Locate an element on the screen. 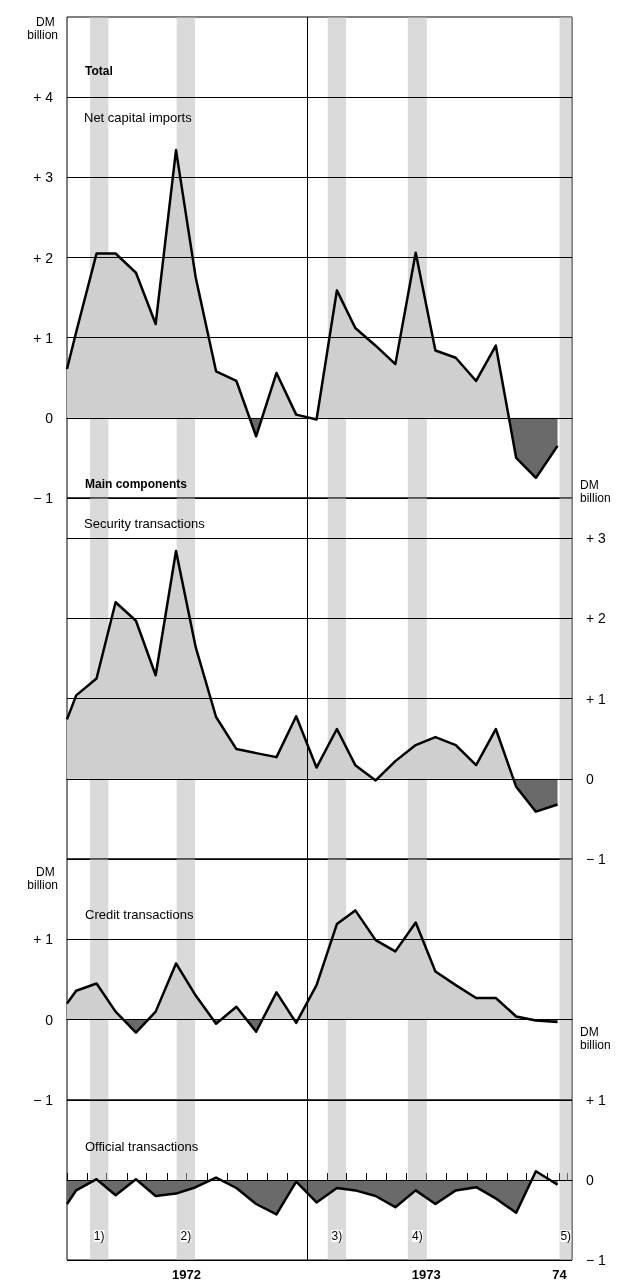 This screenshot has height=1286, width=623. y-tick-label: + 2 is located at coordinates (43, 257).